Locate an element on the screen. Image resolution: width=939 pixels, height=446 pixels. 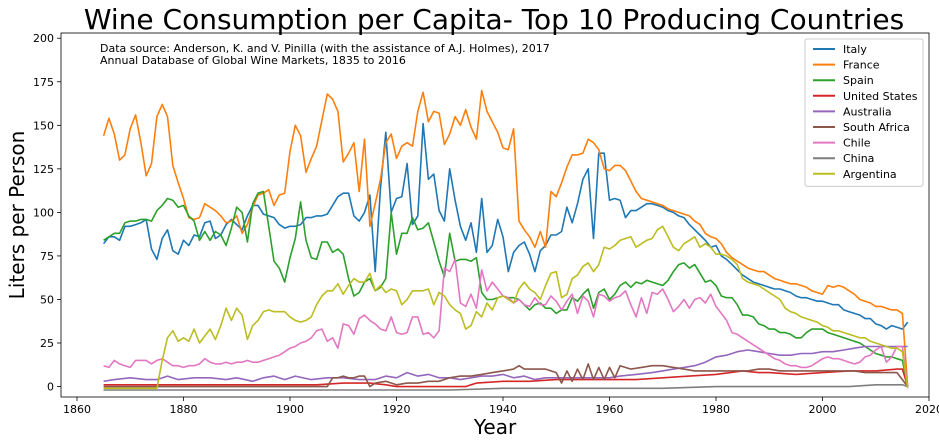
x-axis-title: Year is located at coordinates (495, 427).